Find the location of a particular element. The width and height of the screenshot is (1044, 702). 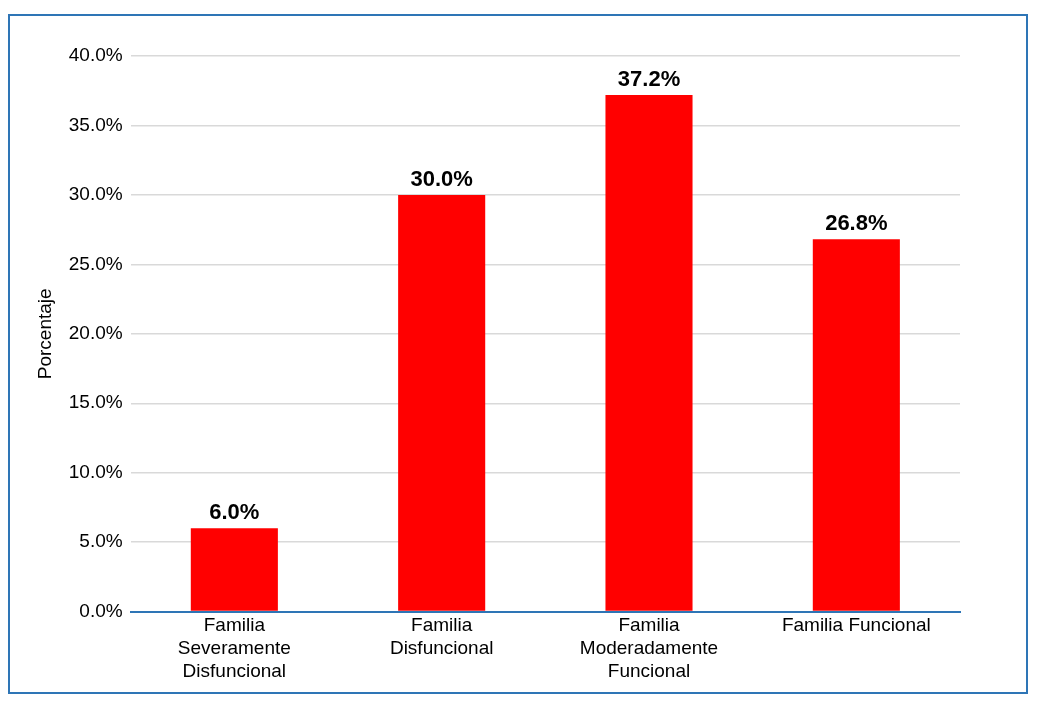

data-label: 26.8% is located at coordinates (856, 223).